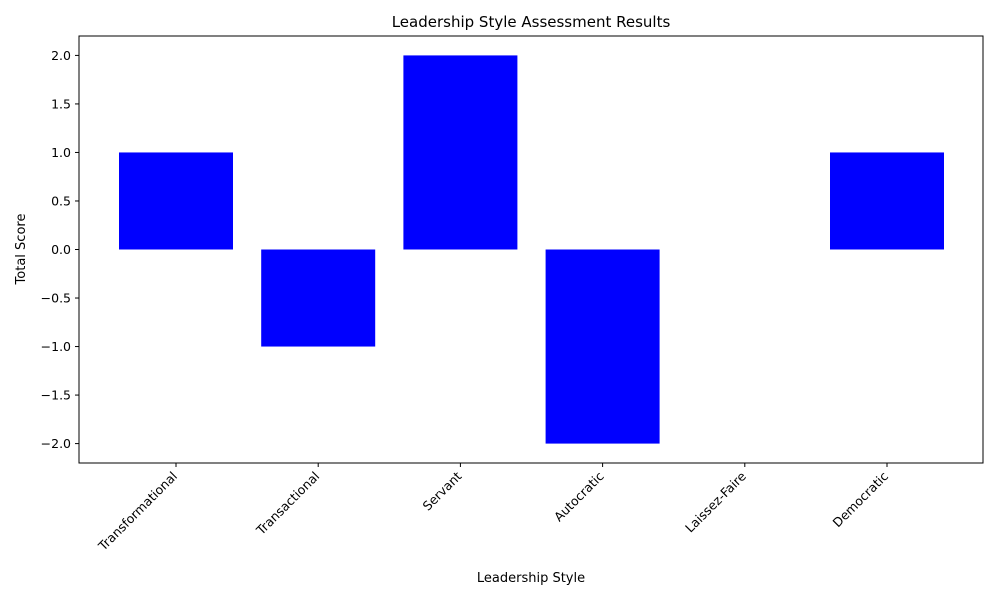 This screenshot has width=1000, height=600. Describe the element at coordinates (442, 490) in the screenshot. I see `x-tick-label: Servant` at that location.